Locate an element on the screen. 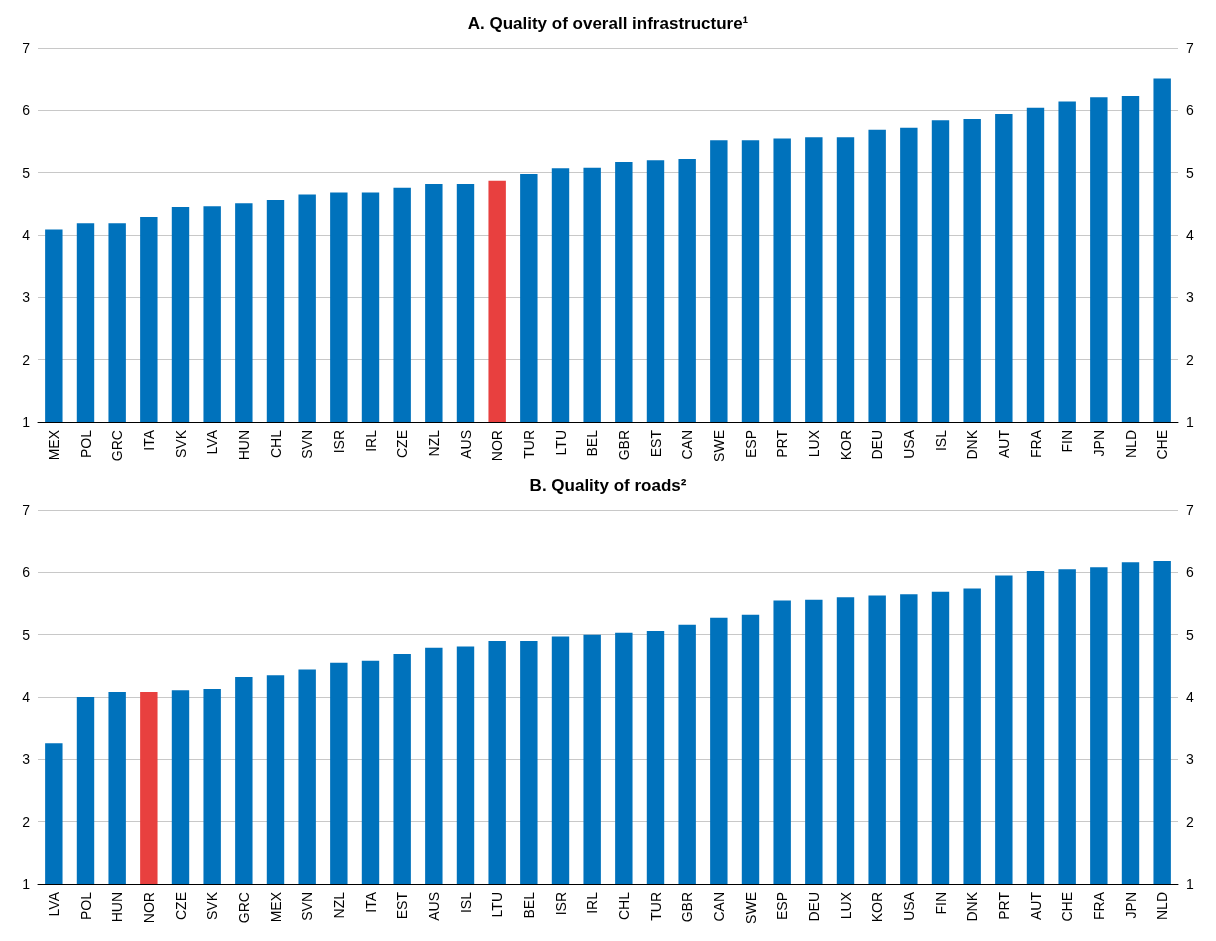 Image resolution: width=1216 pixels, height=941 pixels. x-tick-label: DNK is located at coordinates (972, 906).